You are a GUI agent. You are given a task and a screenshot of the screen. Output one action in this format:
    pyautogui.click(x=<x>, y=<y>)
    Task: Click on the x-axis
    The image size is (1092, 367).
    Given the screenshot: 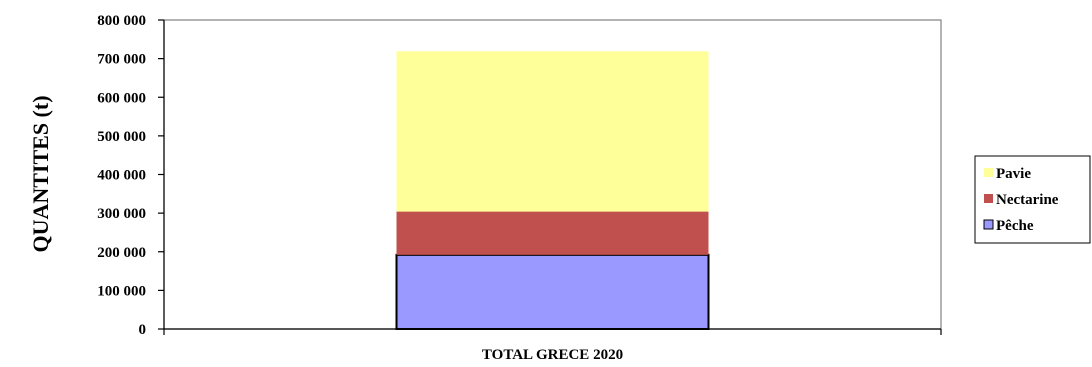 What is the action you would take?
    pyautogui.click(x=552, y=331)
    